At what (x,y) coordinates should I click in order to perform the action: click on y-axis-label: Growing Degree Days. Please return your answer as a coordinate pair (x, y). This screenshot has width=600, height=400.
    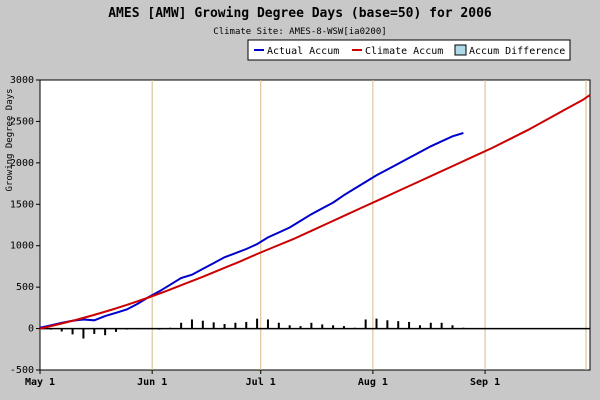
    Looking at the image, I should click on (10, 140).